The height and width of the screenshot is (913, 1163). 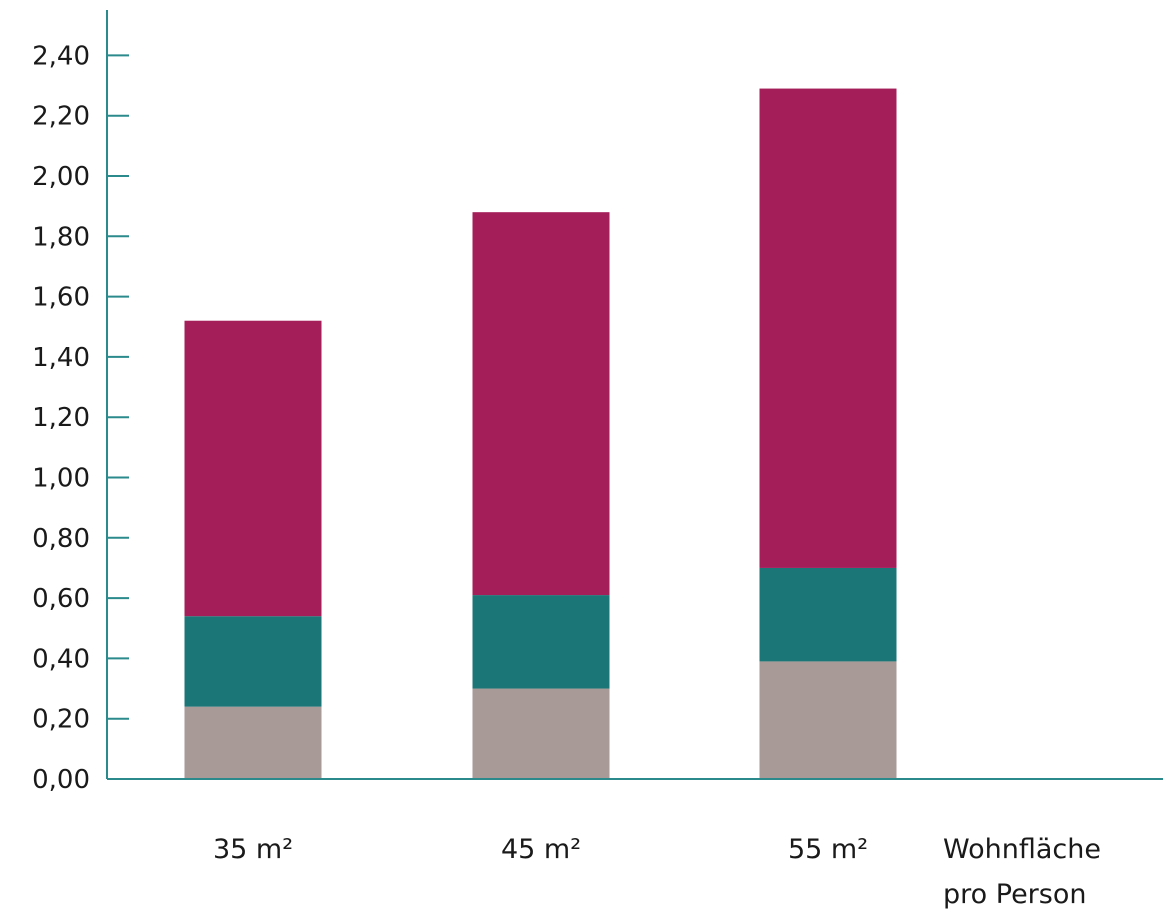 I want to click on x-category-label: 45 m², so click(x=541, y=849).